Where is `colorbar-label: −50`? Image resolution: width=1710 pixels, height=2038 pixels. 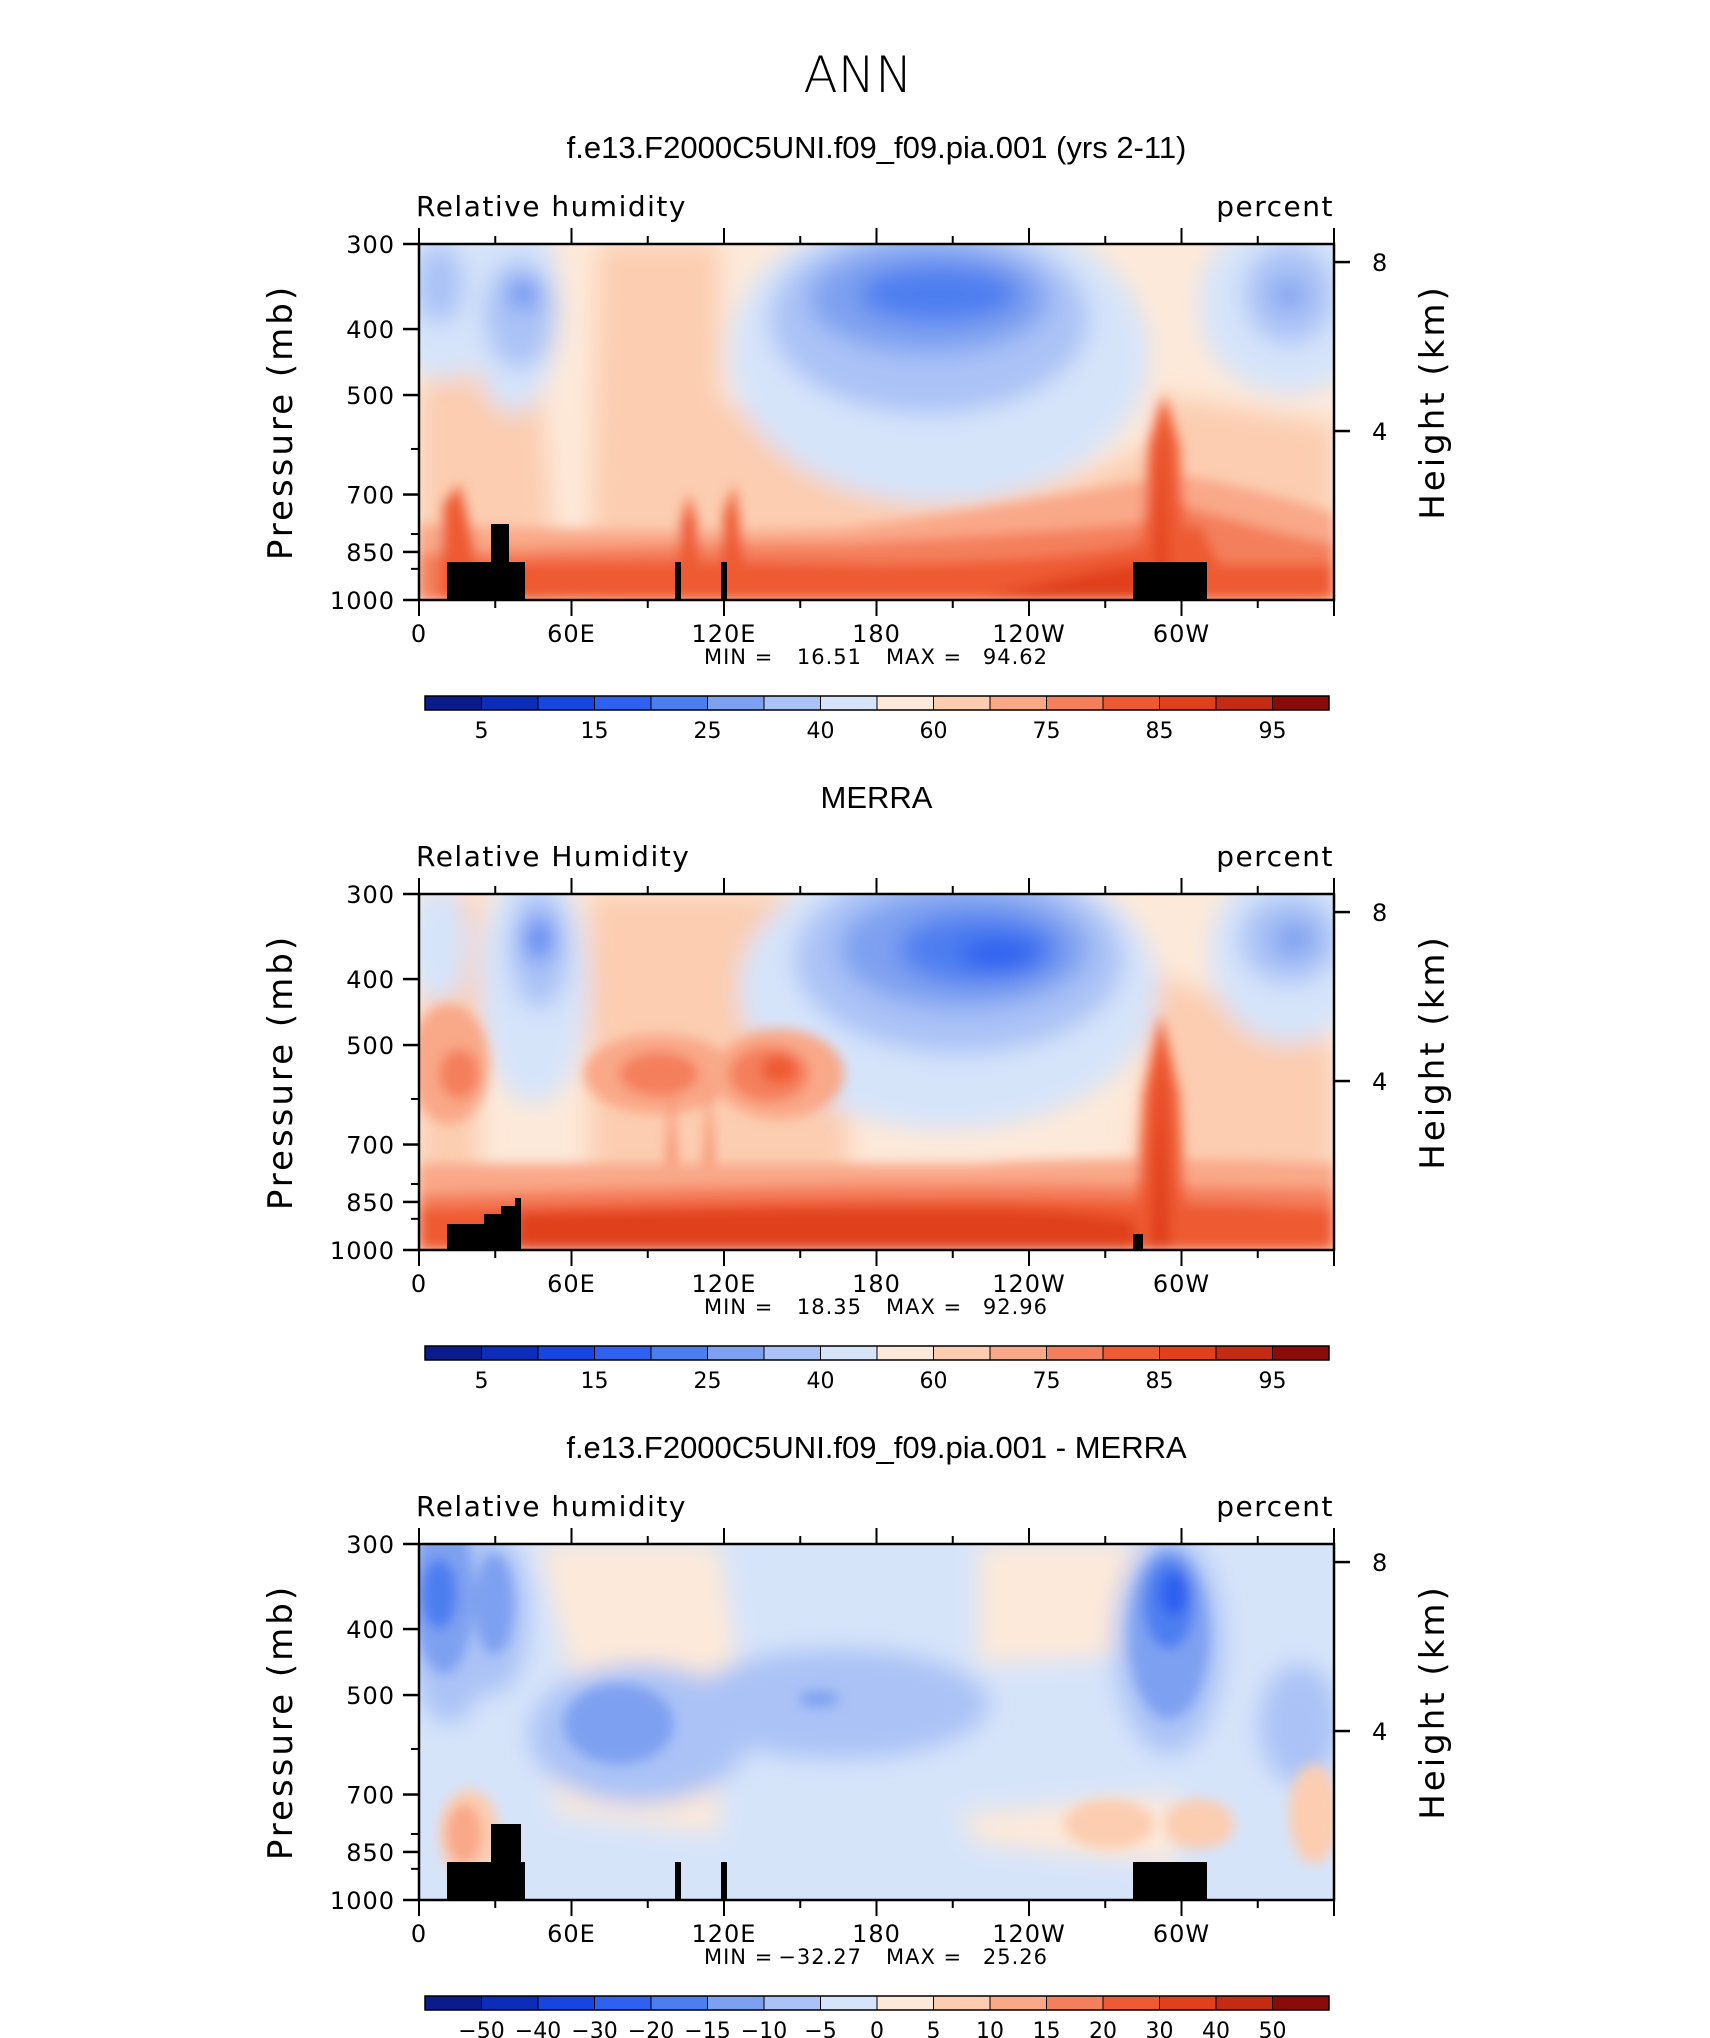
colorbar-label: −50 is located at coordinates (481, 2028).